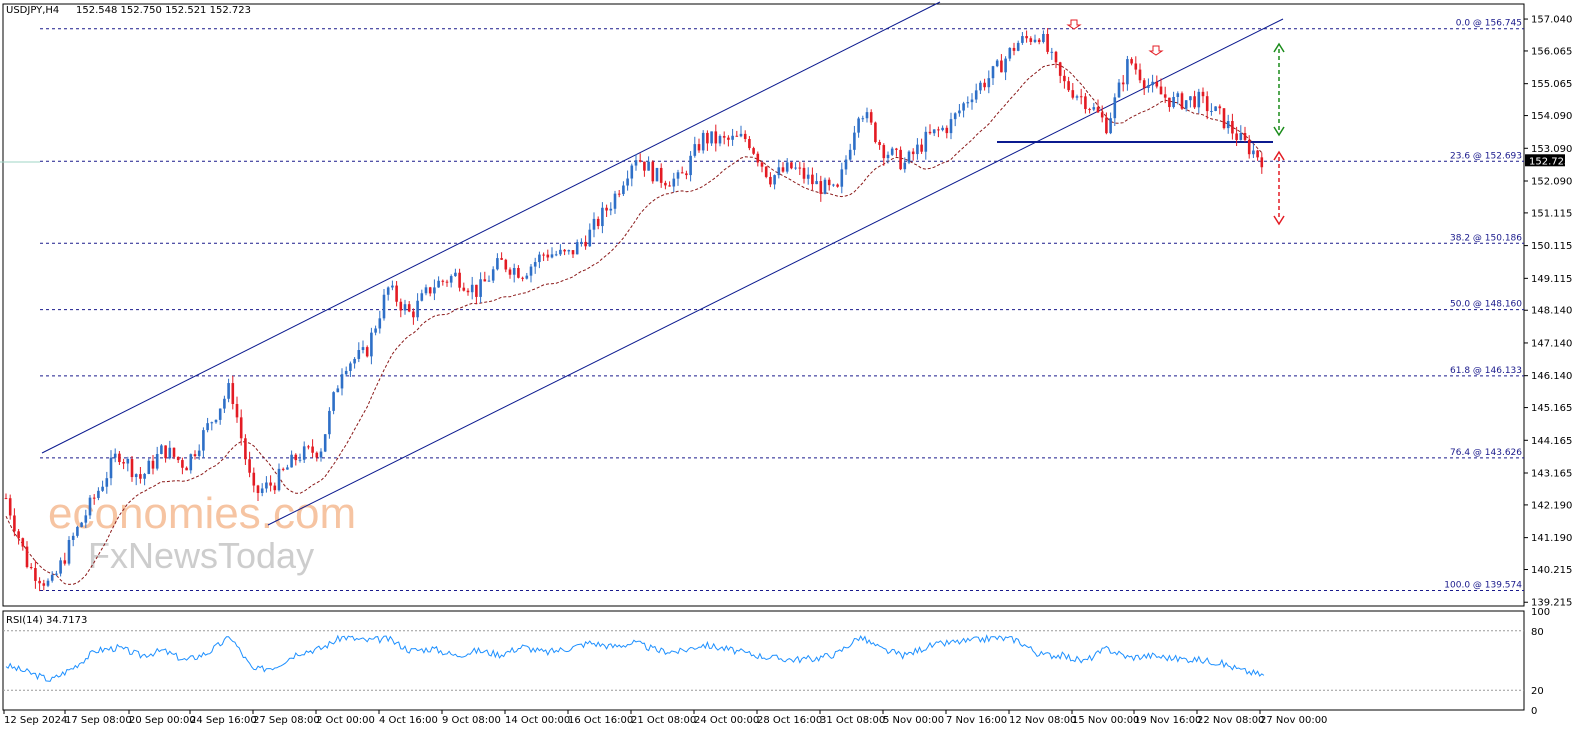 The height and width of the screenshot is (747, 1596). I want to click on price-tick-label: 139.215, so click(1551, 603).